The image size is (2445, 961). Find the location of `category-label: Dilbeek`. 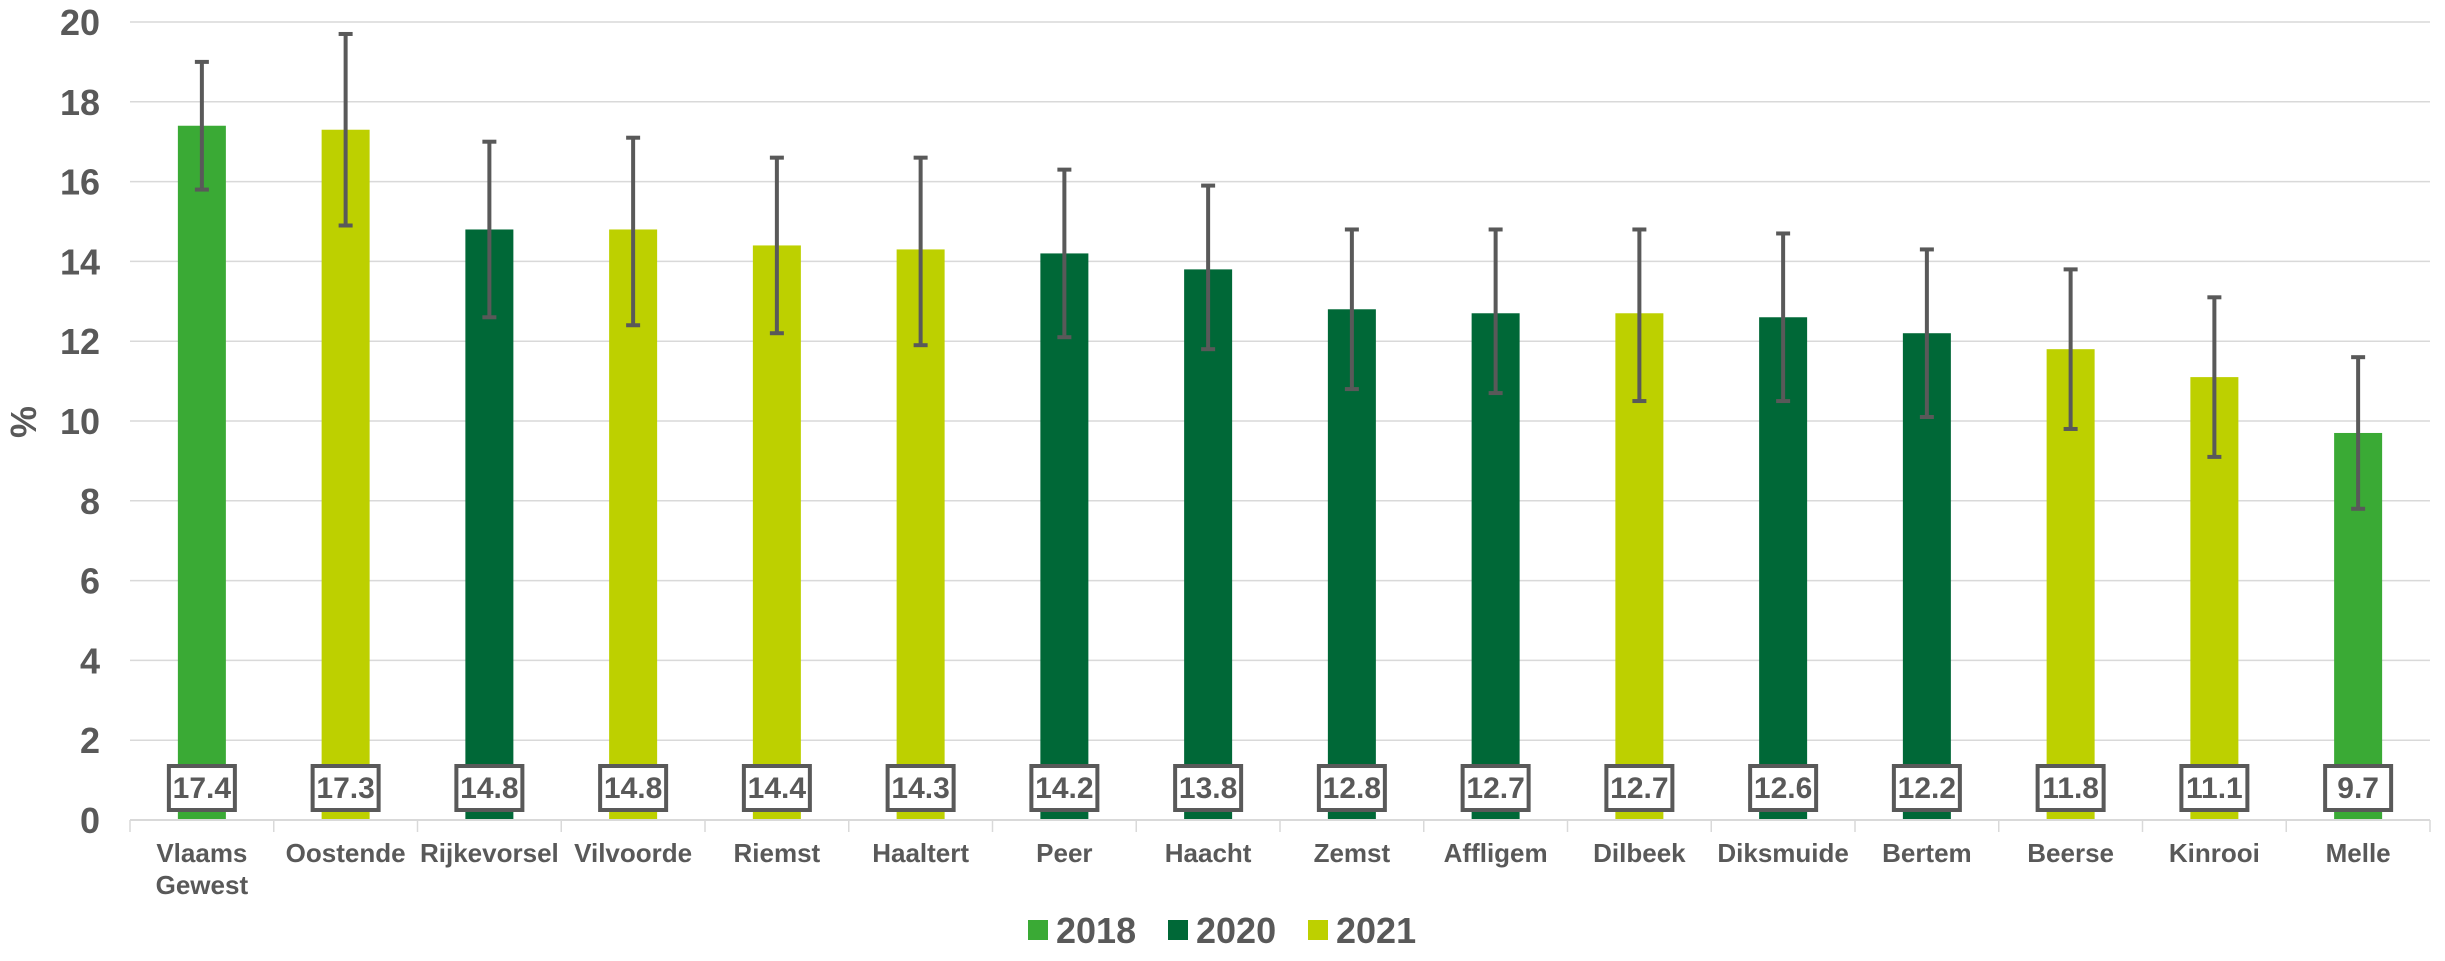

category-label: Dilbeek is located at coordinates (1639, 853).